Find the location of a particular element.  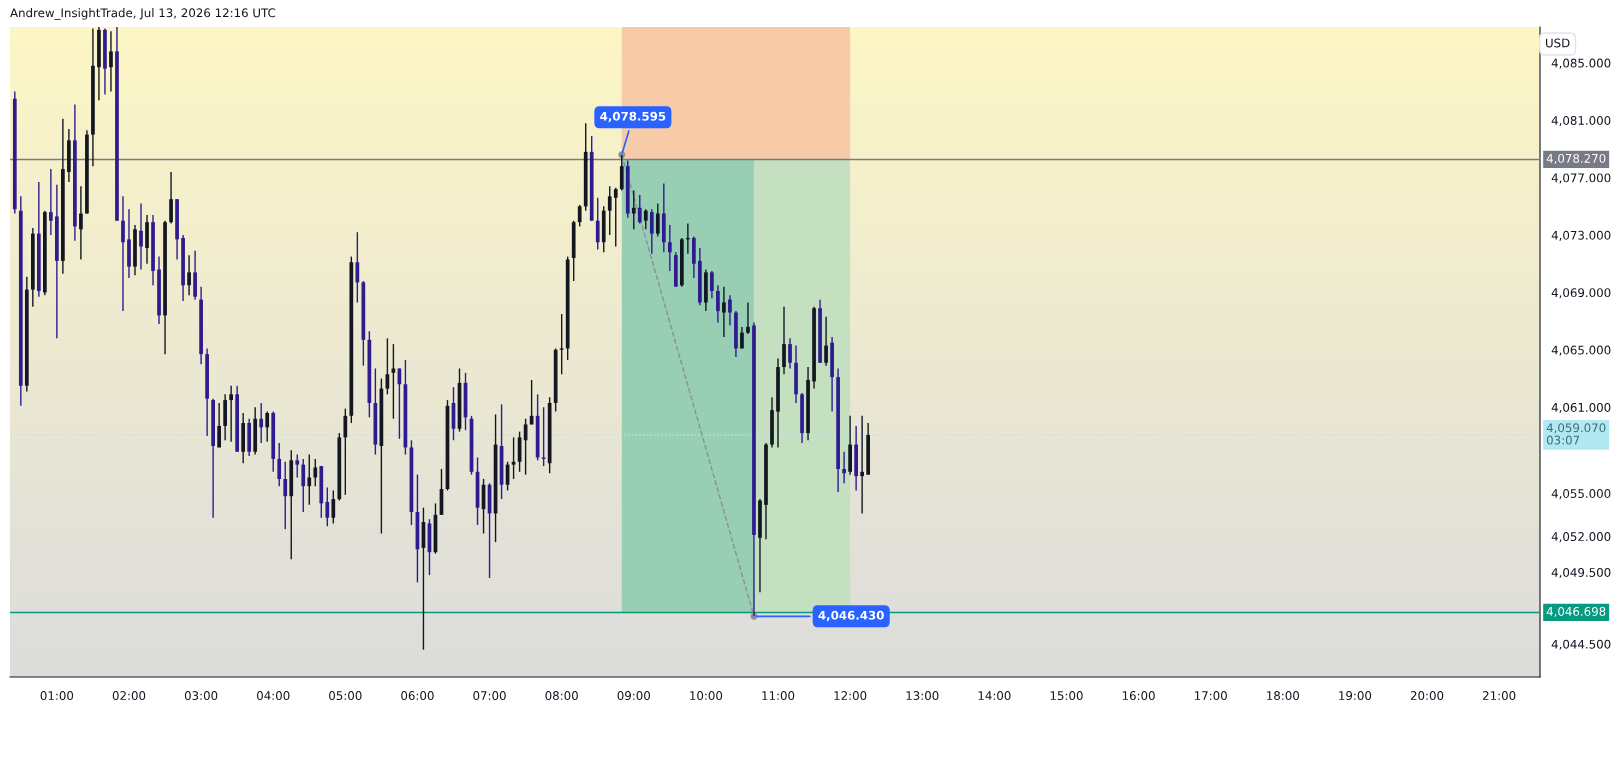

text: USD is located at coordinates (1558, 43).